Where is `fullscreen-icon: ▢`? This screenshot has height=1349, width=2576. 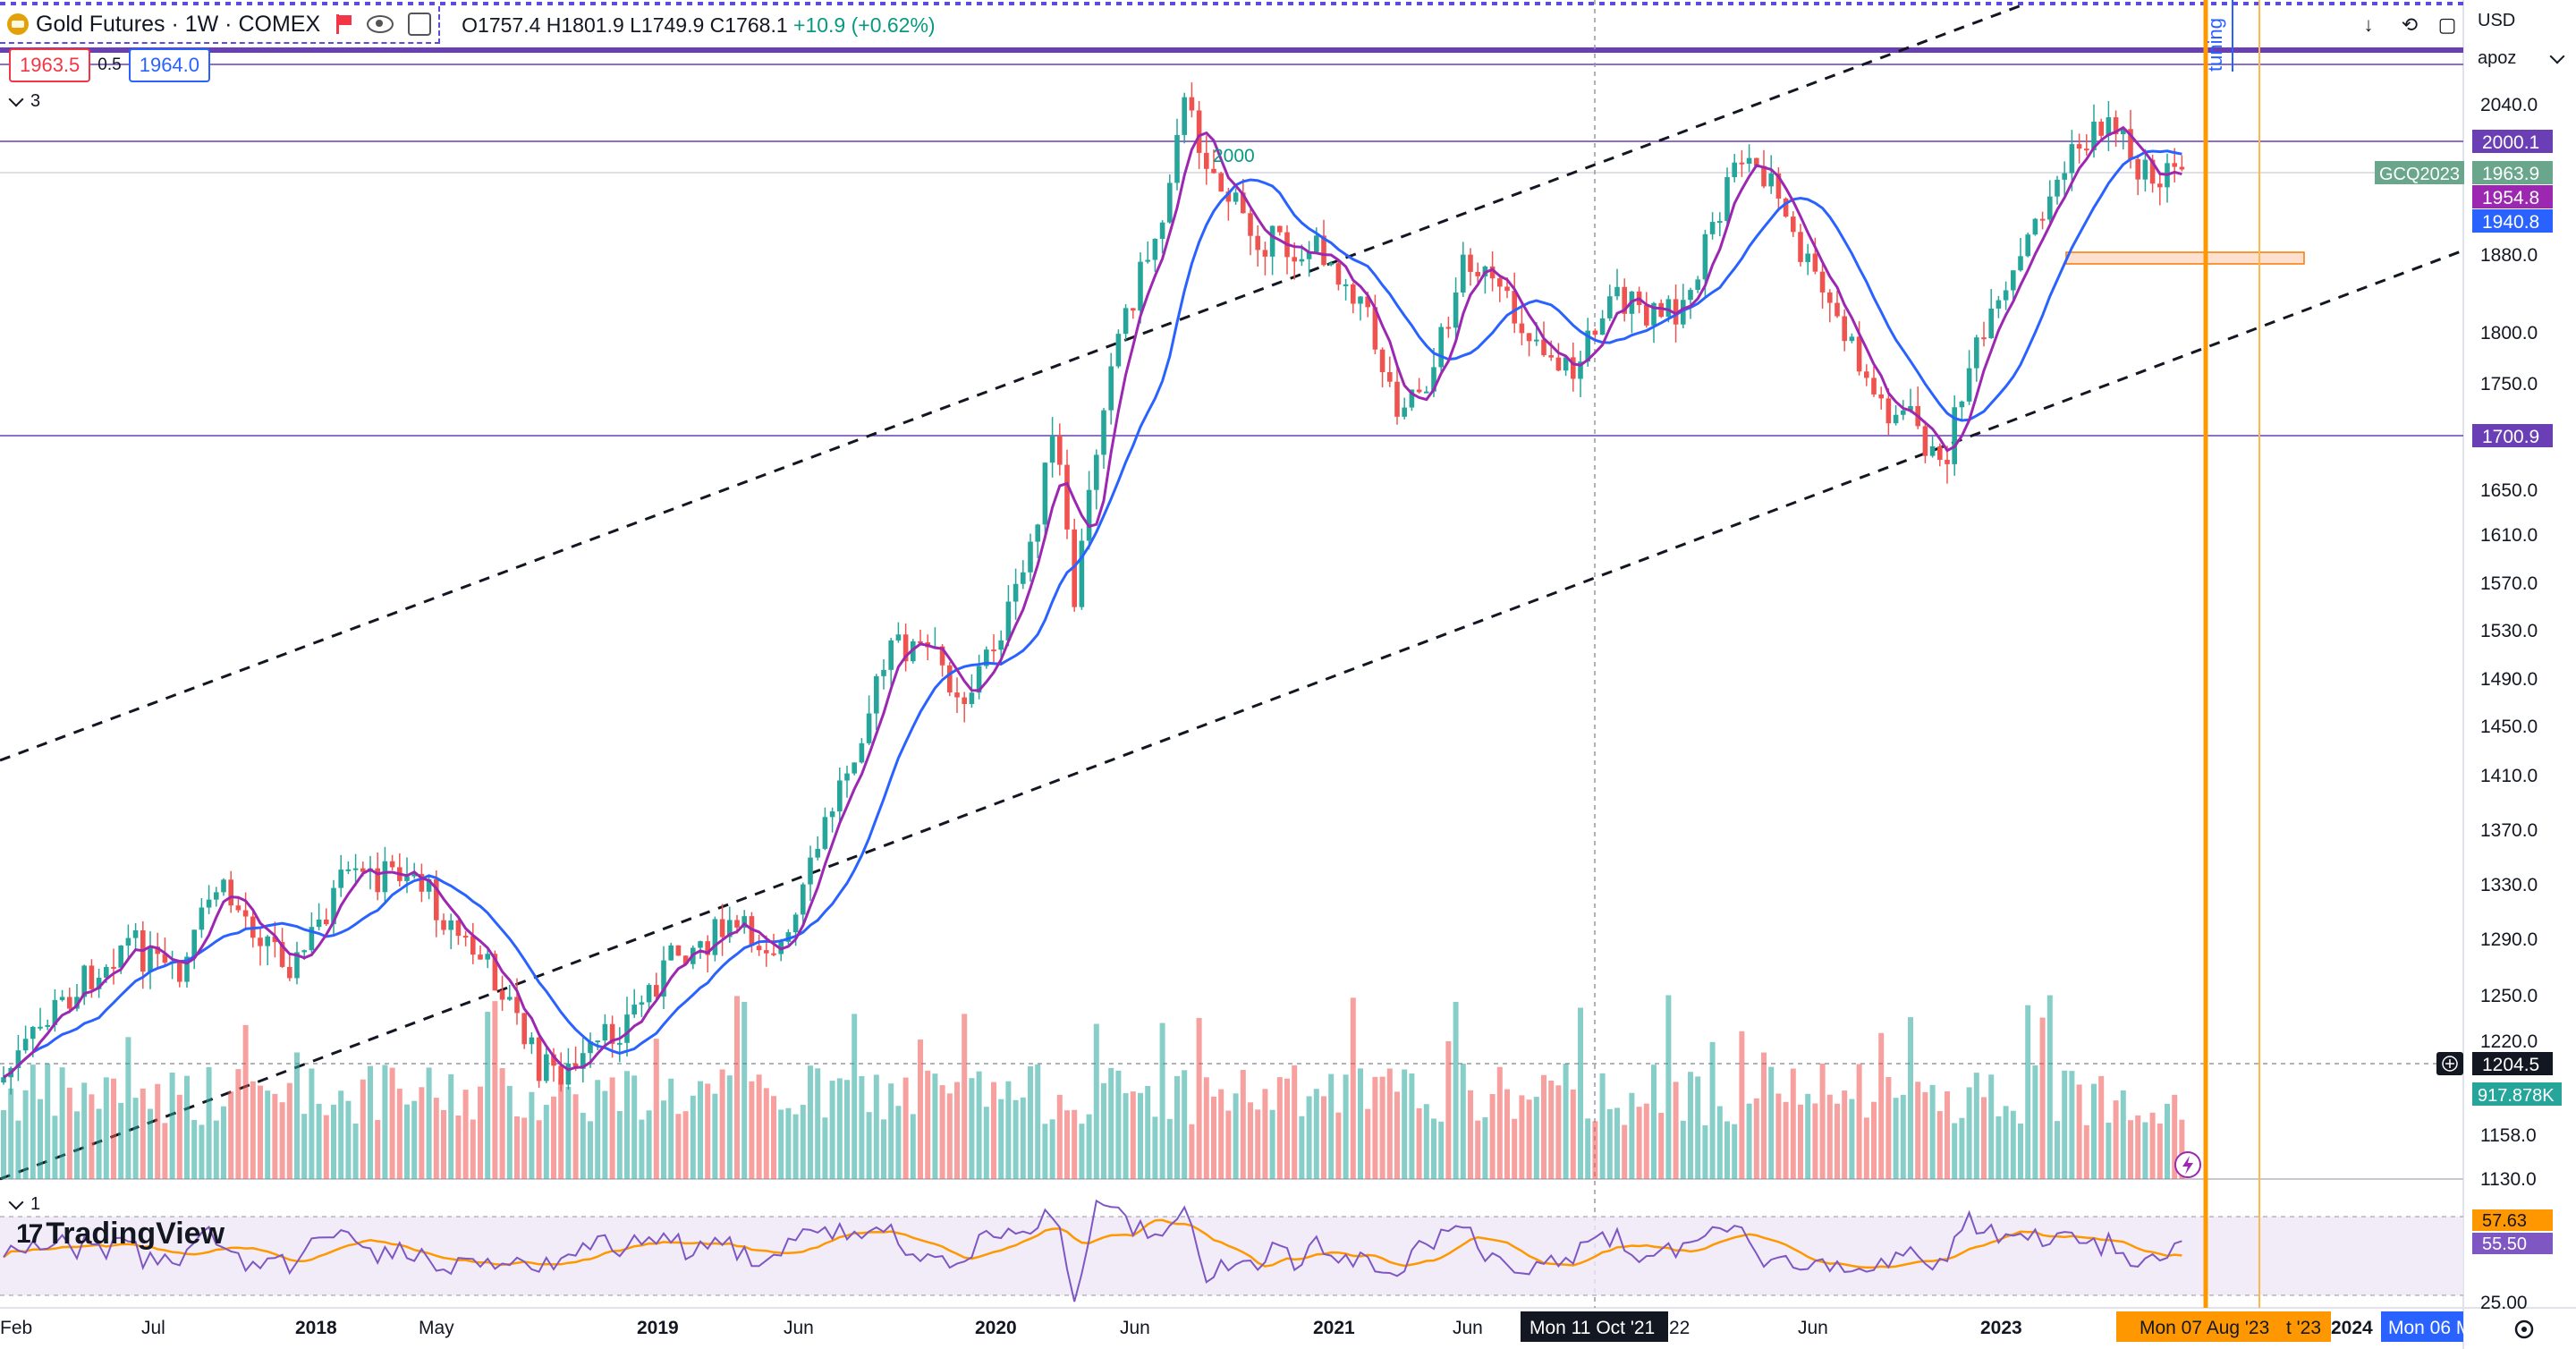 fullscreen-icon: ▢ is located at coordinates (2447, 24).